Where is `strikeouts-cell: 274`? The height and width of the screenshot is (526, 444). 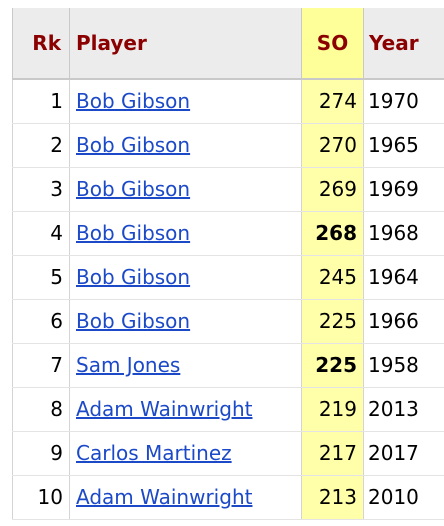
strikeouts-cell: 274 is located at coordinates (332, 101).